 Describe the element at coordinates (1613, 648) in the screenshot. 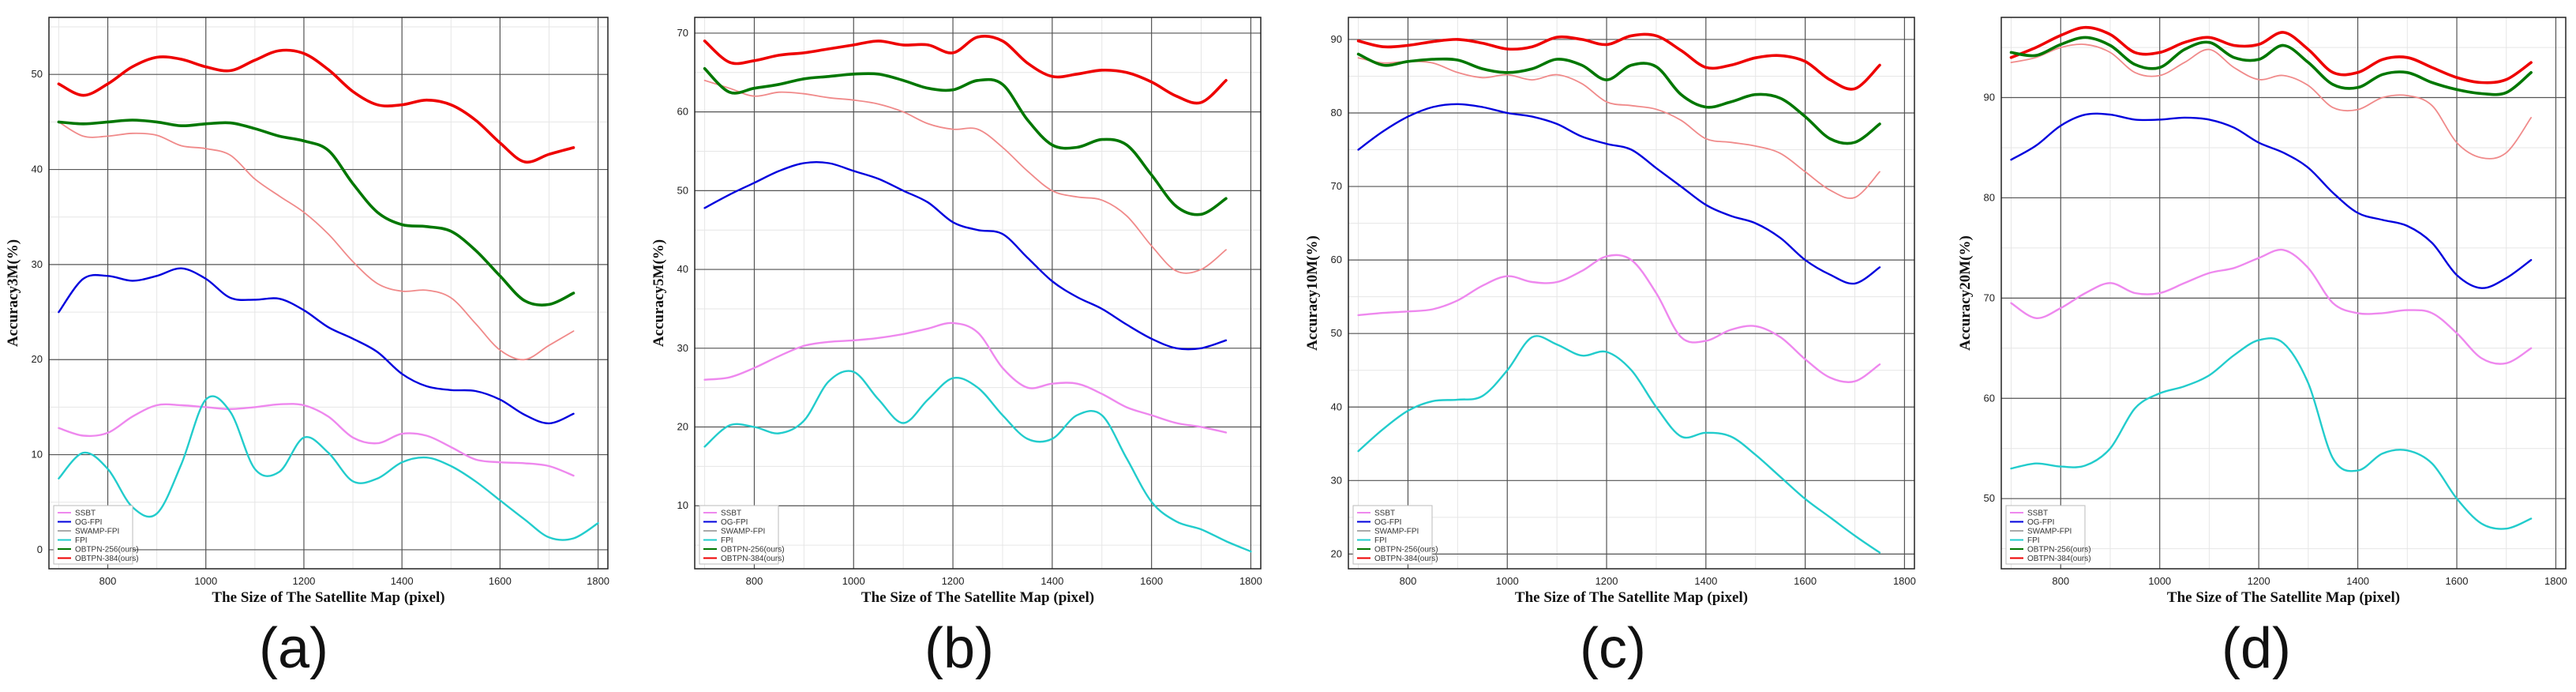

I see `panel-caption: (c)` at that location.